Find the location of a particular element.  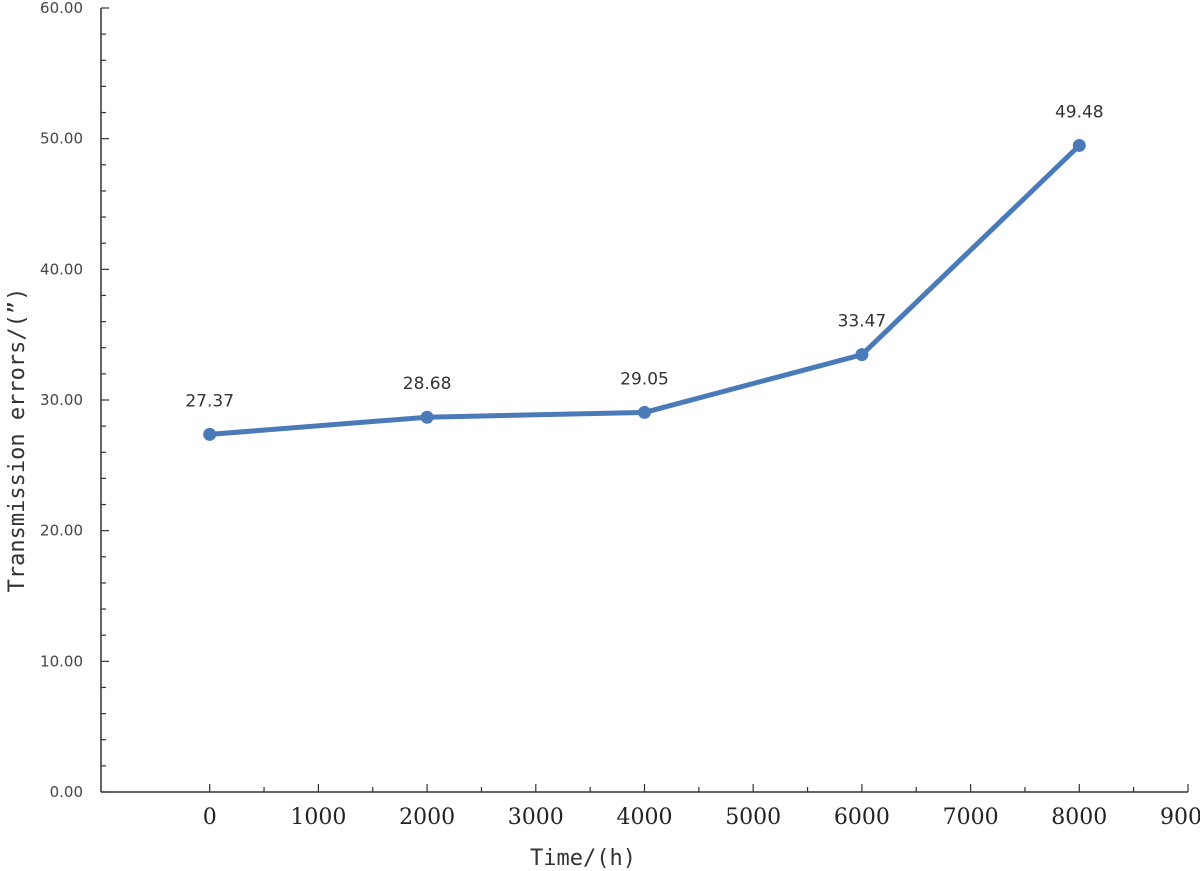

y-tick-label: 20.00 is located at coordinates (61, 531).